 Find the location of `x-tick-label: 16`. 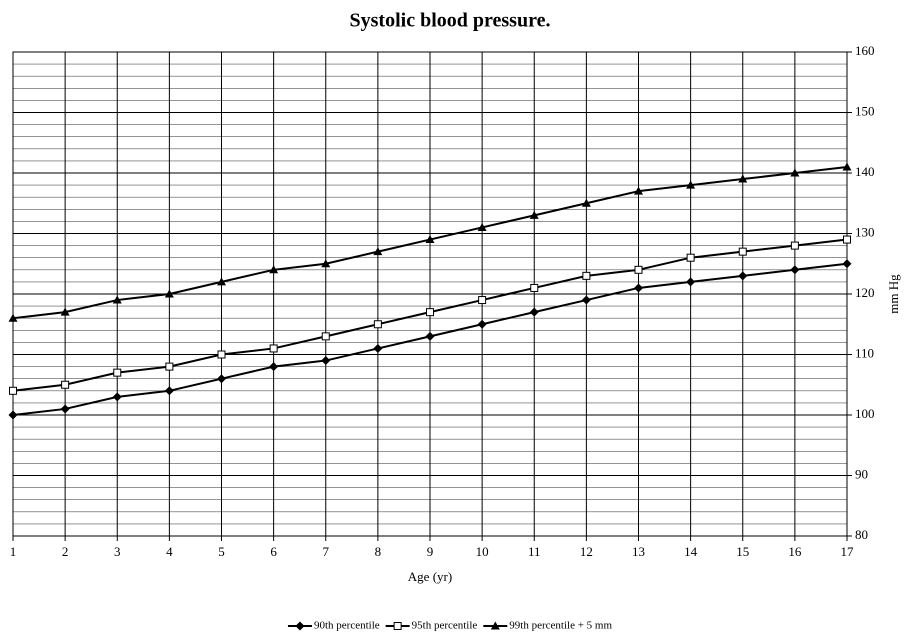

x-tick-label: 16 is located at coordinates (795, 551).